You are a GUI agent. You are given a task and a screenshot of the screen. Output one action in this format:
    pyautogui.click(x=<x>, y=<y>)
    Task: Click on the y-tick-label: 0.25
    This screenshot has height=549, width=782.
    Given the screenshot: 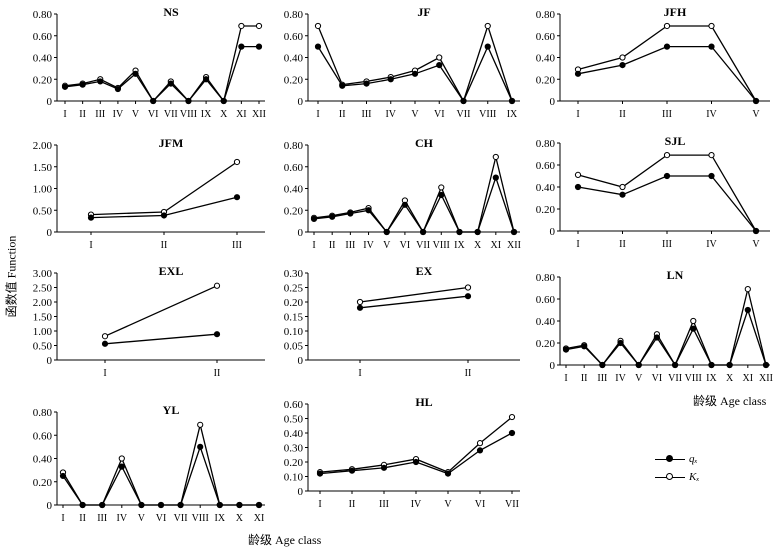 What is the action you would take?
    pyautogui.click(x=294, y=289)
    